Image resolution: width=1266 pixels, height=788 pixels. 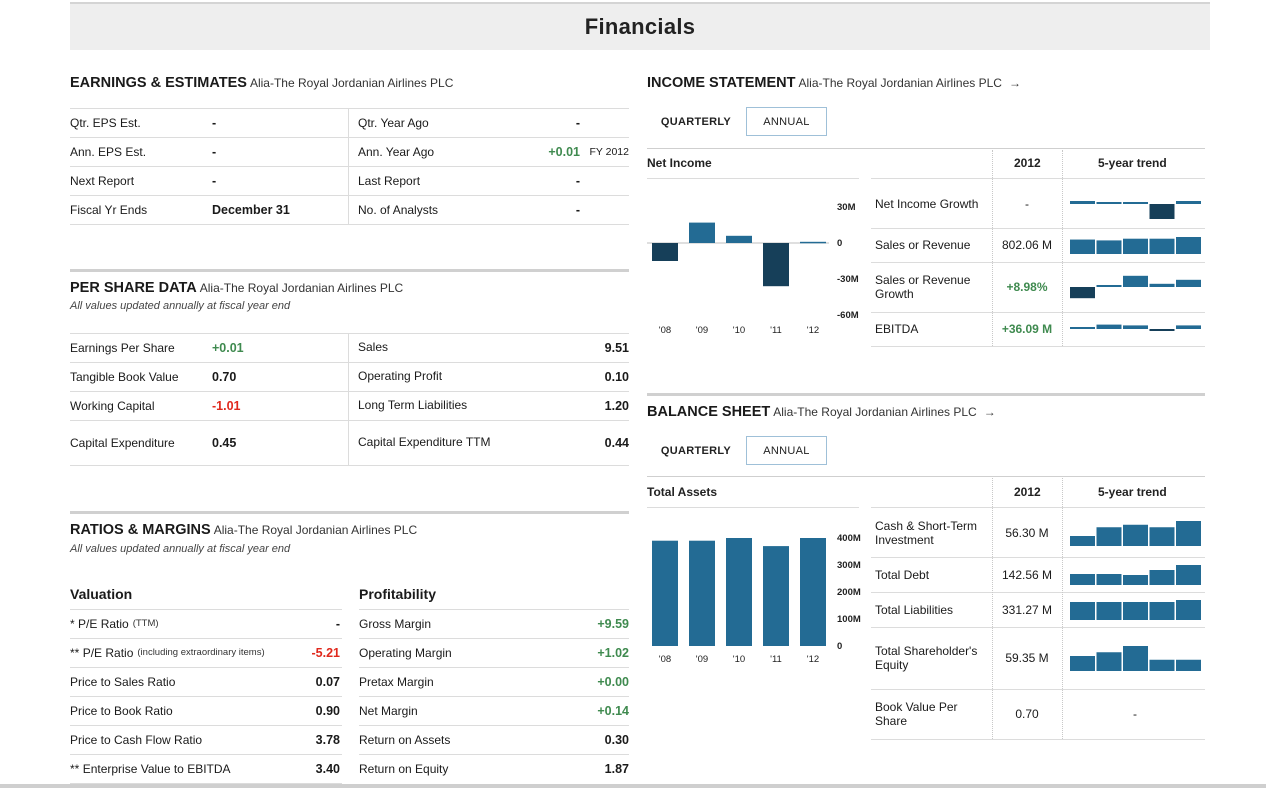 What do you see at coordinates (327, 681) in the screenshot?
I see `valuation-value: 0.07` at bounding box center [327, 681].